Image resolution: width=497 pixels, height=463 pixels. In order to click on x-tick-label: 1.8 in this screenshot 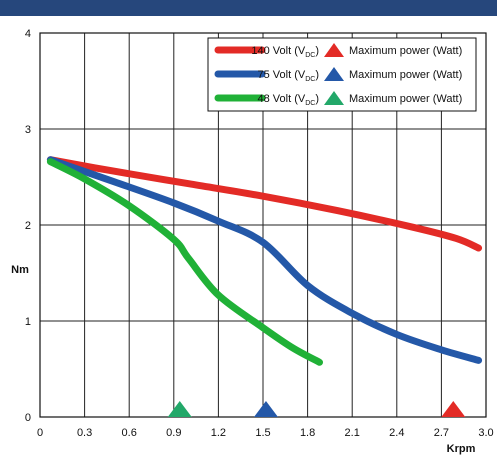, I will do `click(307, 433)`.